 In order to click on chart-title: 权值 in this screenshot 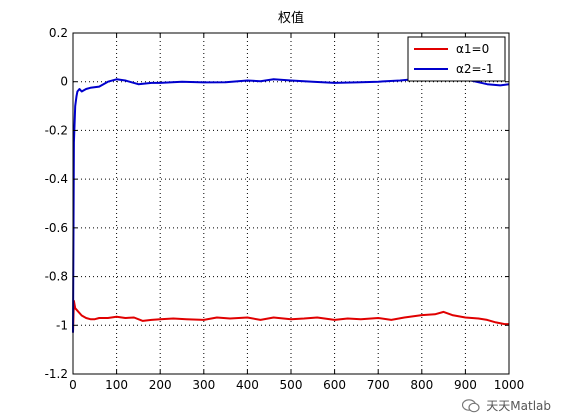, I will do `click(291, 18)`.